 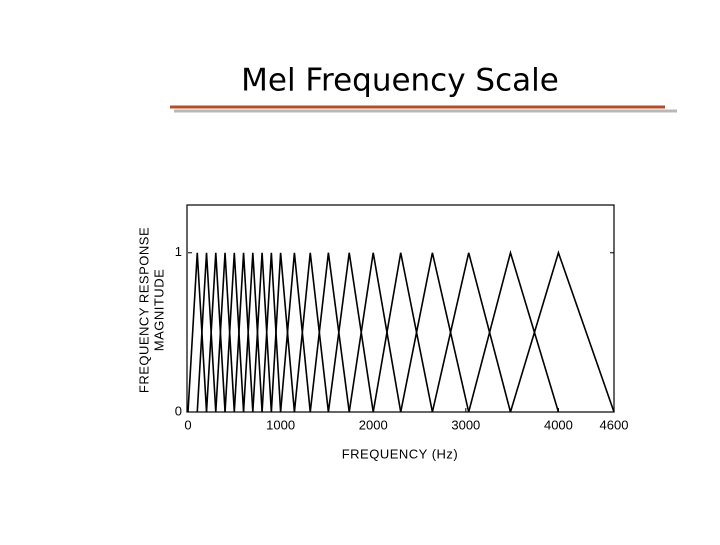 I want to click on y-tick-label: 1, so click(x=178, y=251).